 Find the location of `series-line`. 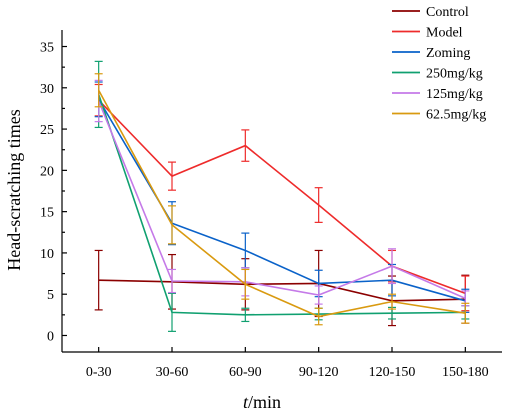

series-line is located at coordinates (282, 290).